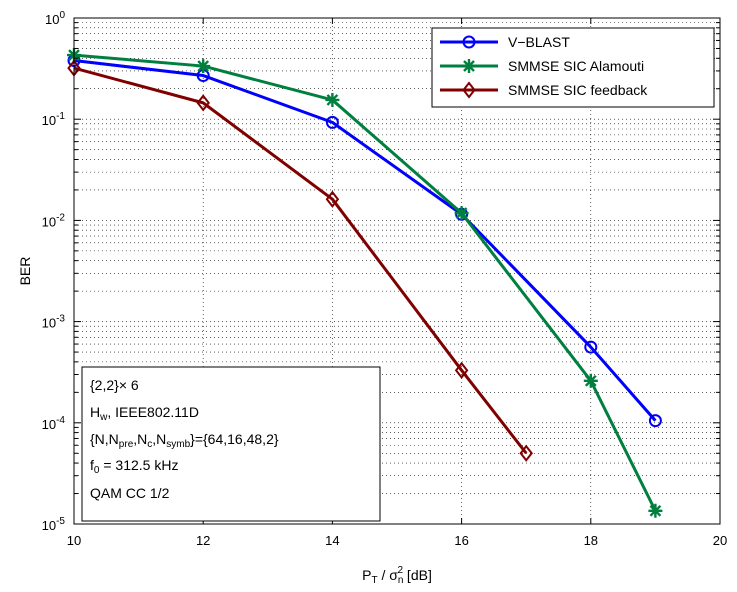 The image size is (737, 592). I want to click on legend-label: SMMSE SIC Alamouti, so click(576, 66).